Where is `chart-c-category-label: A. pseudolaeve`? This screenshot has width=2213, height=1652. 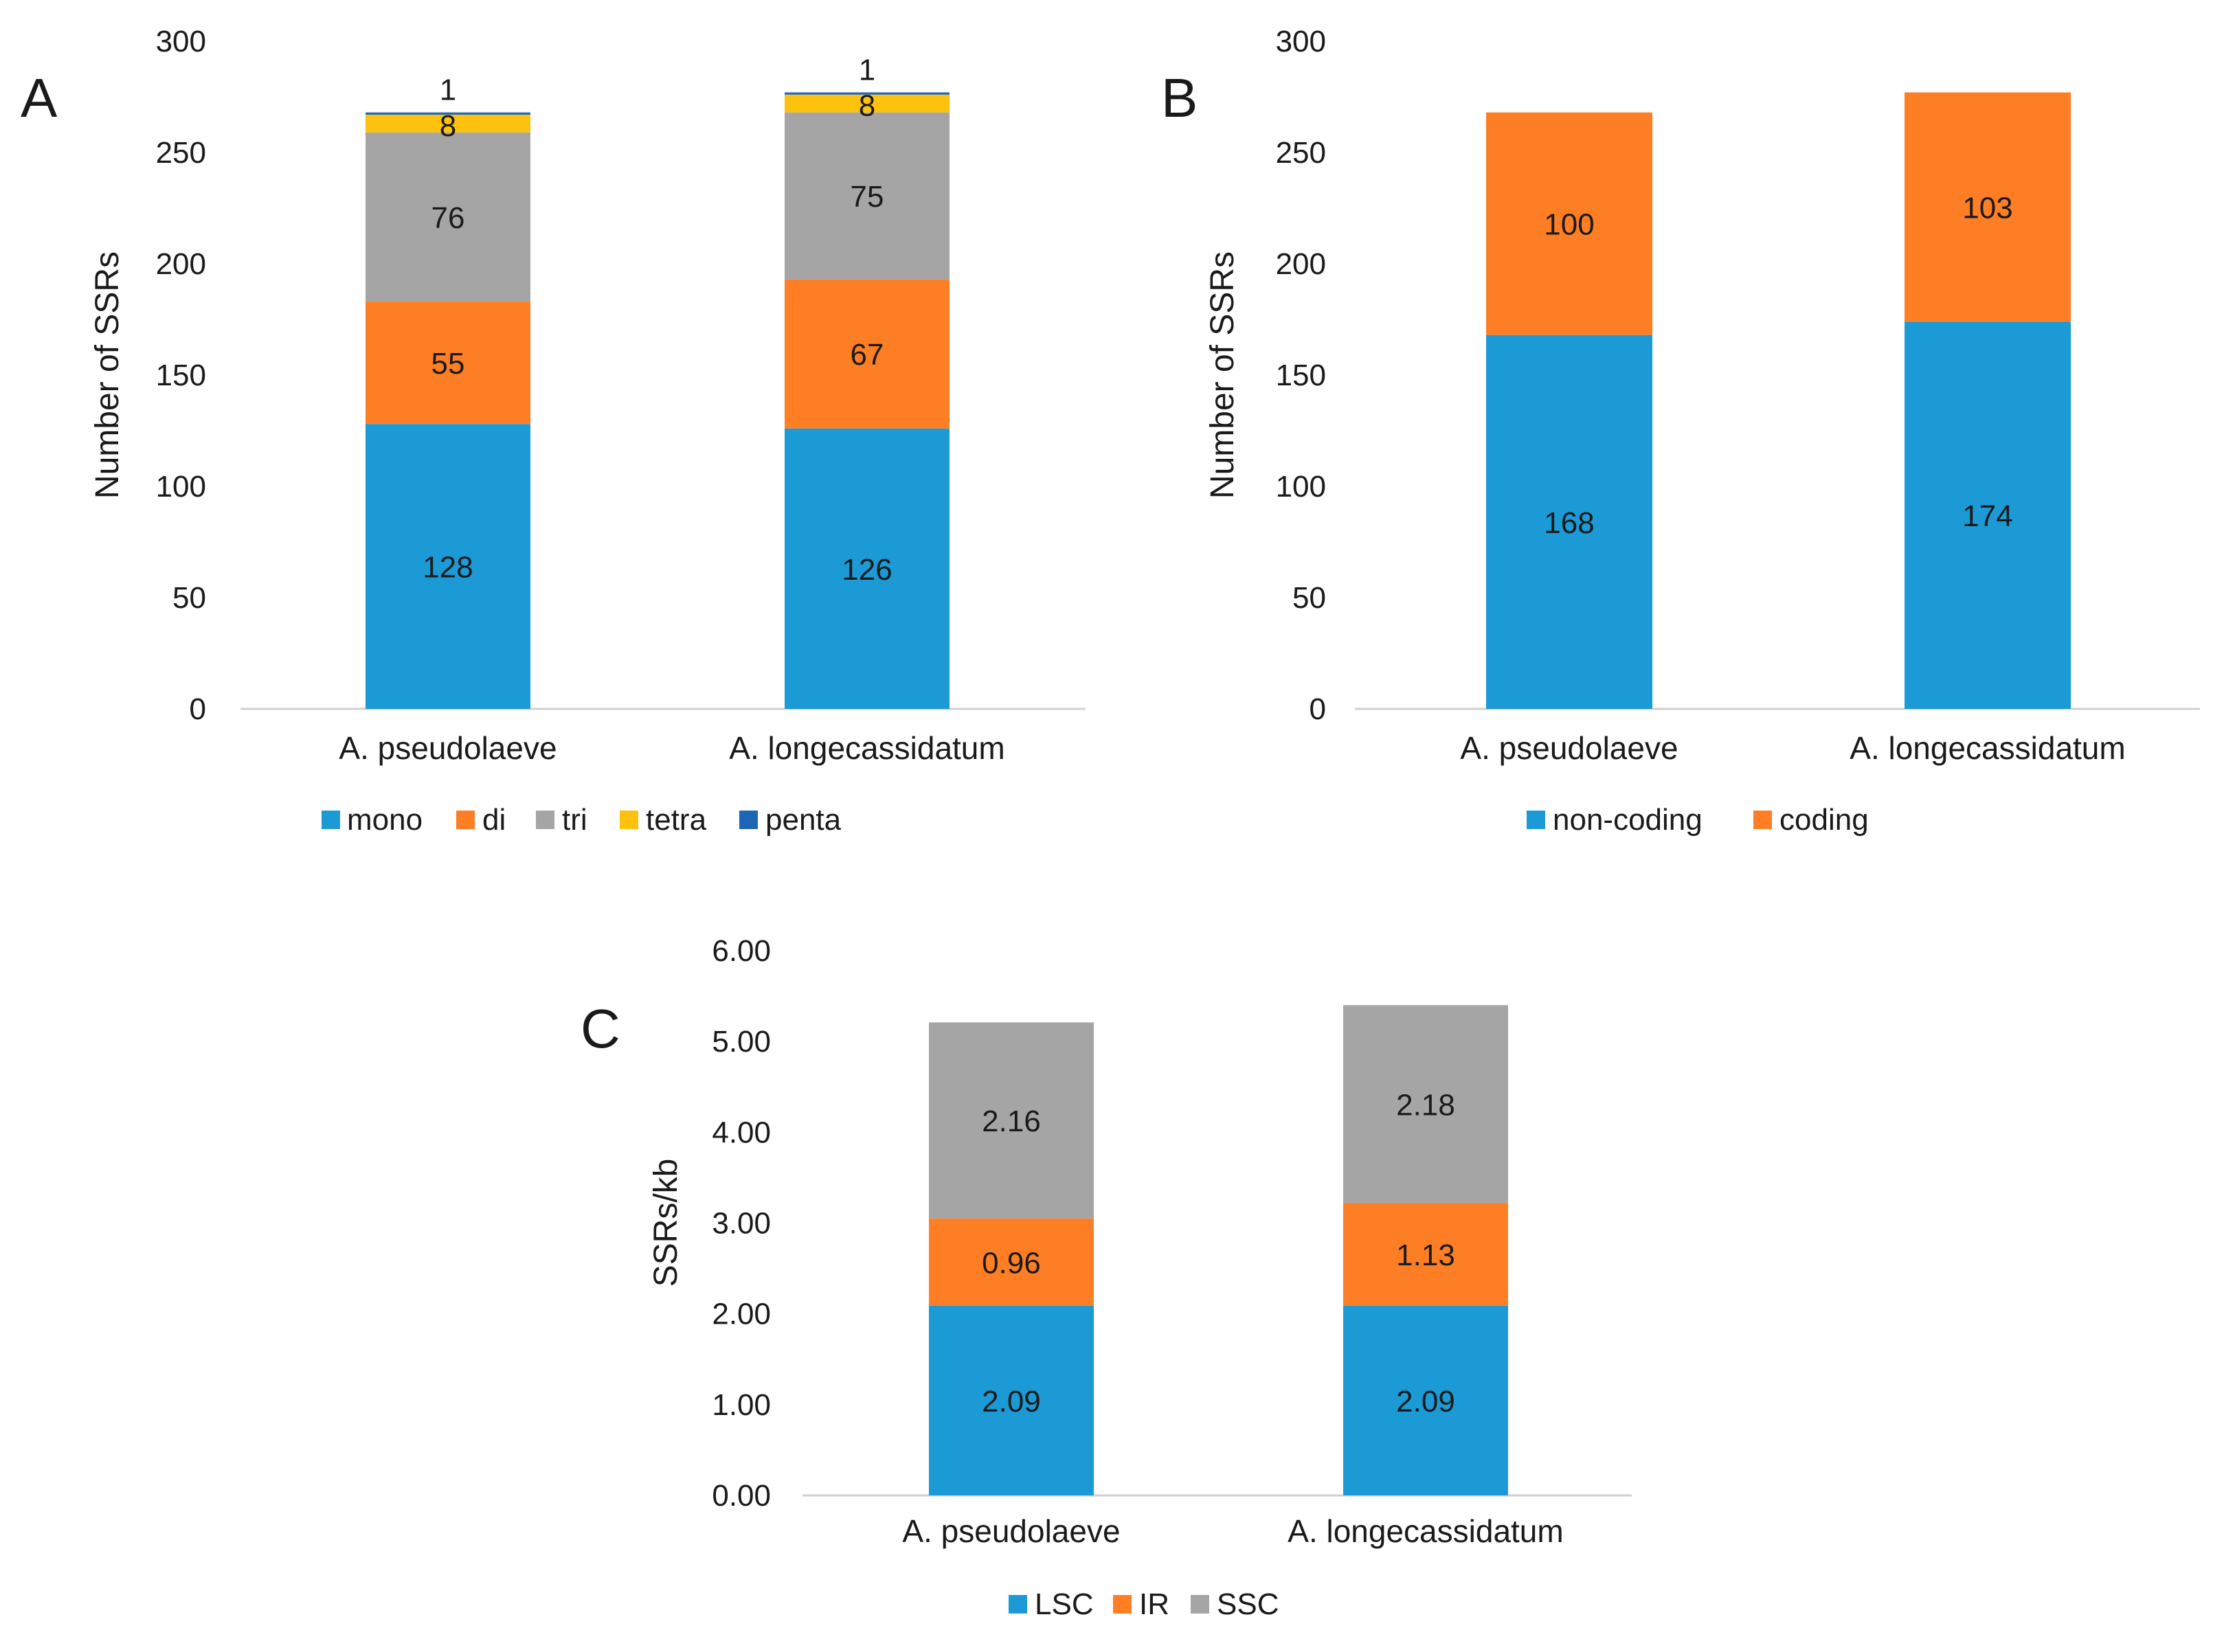 chart-c-category-label: A. pseudolaeve is located at coordinates (1011, 1531).